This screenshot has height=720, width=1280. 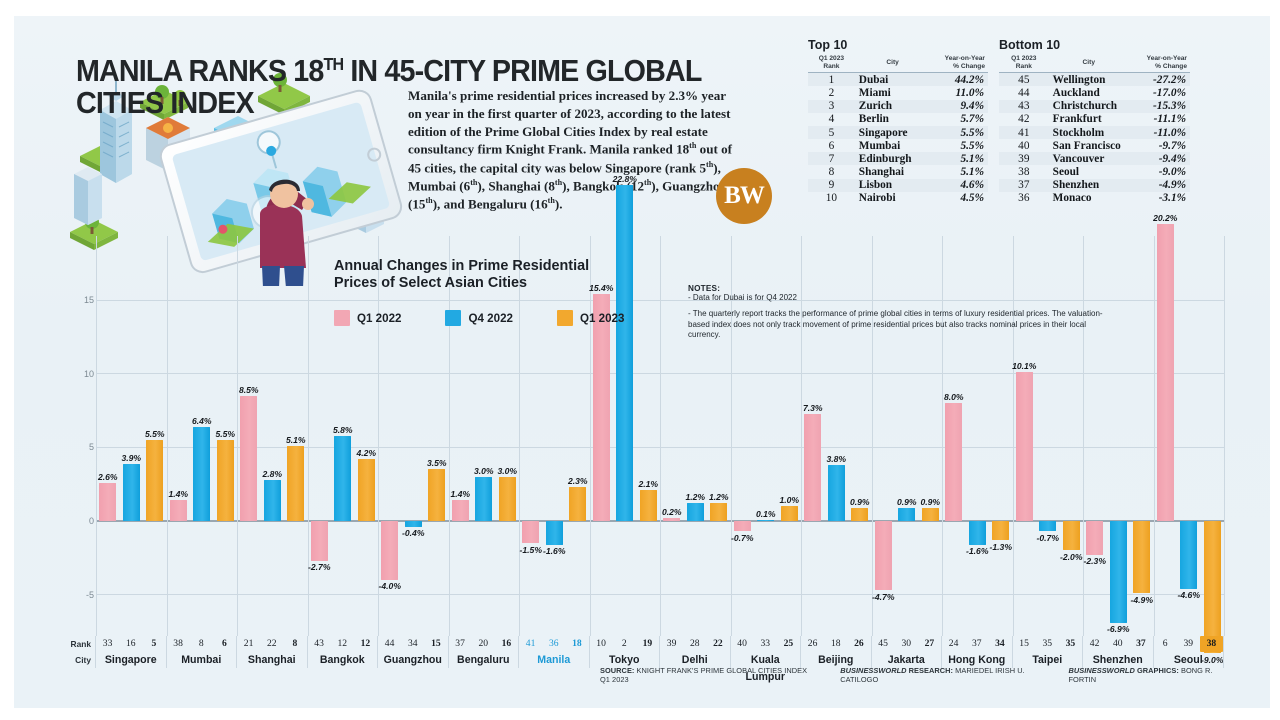 What do you see at coordinates (507, 470) in the screenshot?
I see `bar-value-label: 3.0%` at bounding box center [507, 470].